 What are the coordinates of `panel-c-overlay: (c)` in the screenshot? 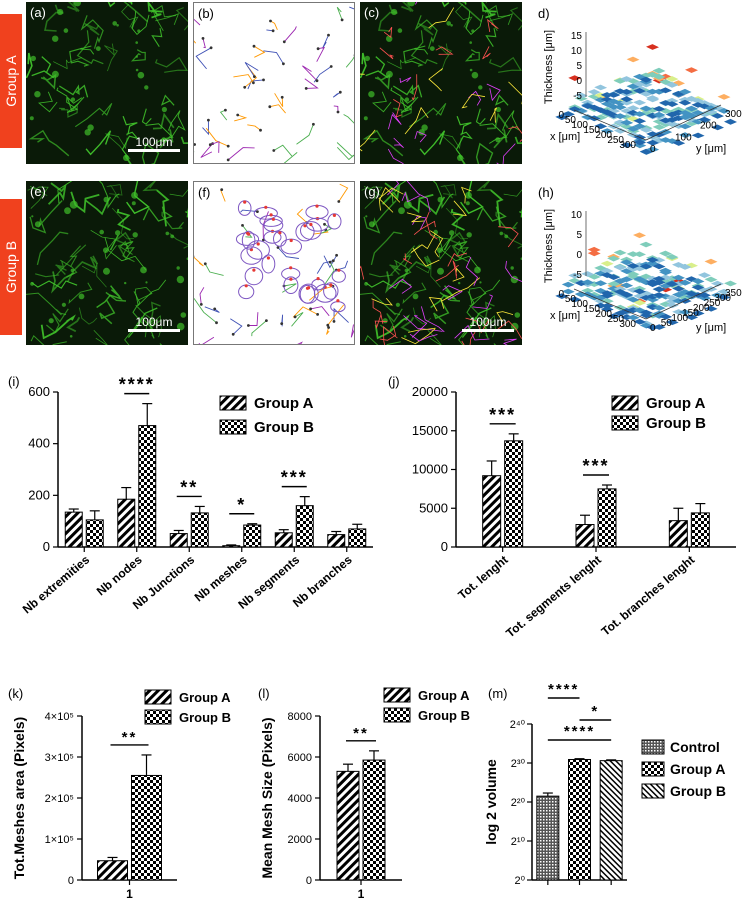 It's located at (441, 83).